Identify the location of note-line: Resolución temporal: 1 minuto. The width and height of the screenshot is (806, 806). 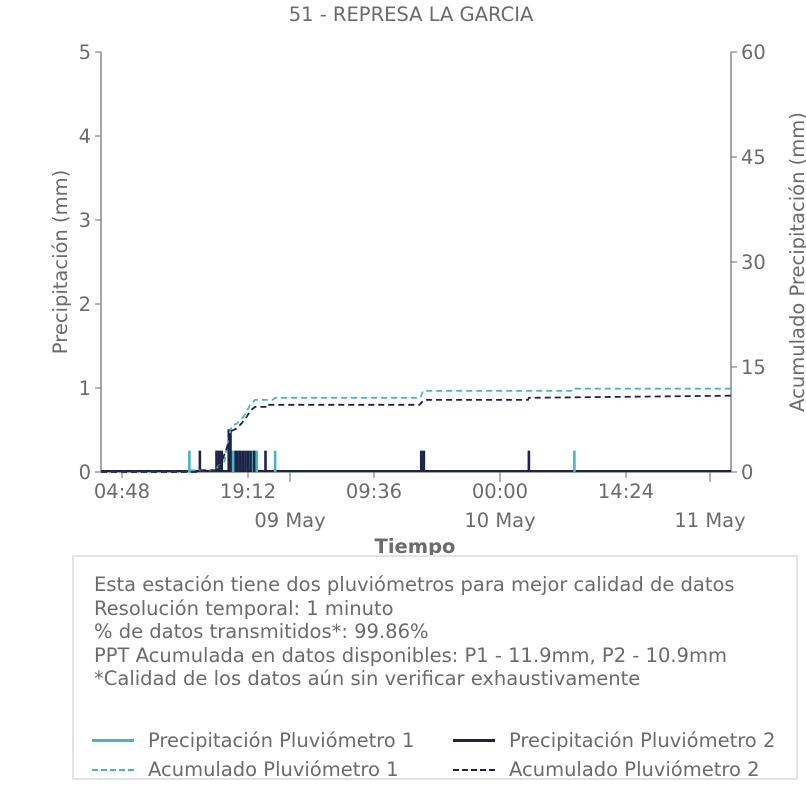
(244, 608).